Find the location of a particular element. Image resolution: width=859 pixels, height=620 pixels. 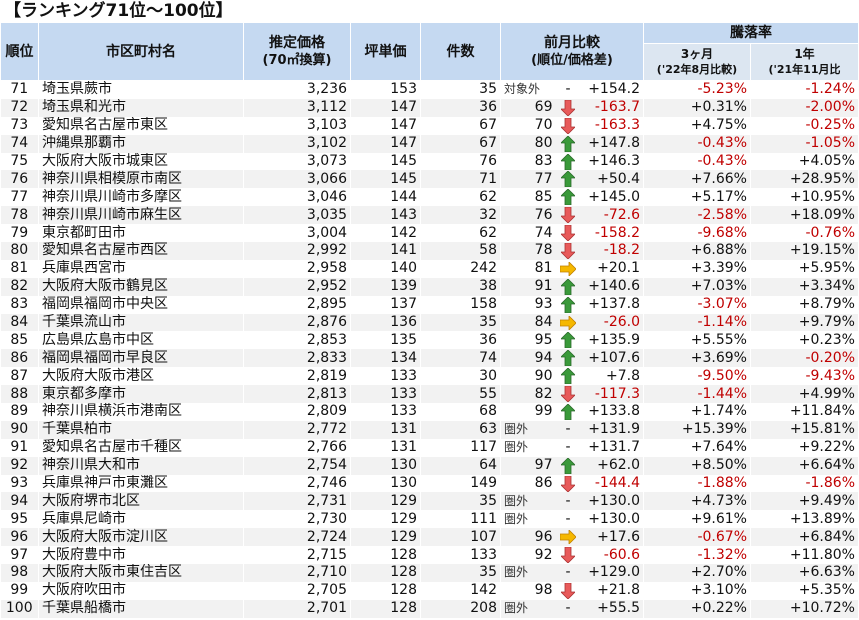

diff-cell: +21.8 is located at coordinates (612, 590).